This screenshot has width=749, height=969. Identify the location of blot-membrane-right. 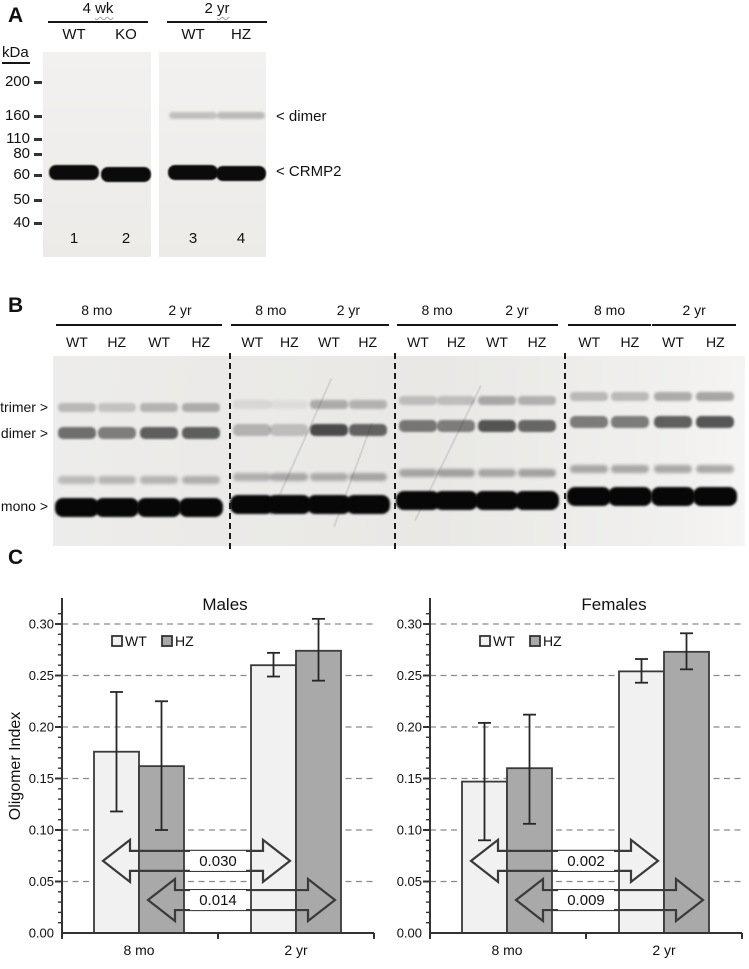
(212, 154).